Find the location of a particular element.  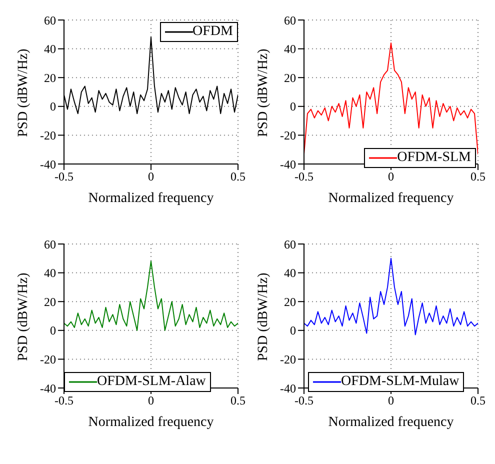

legend-label: OFDM-SLM is located at coordinates (434, 158).